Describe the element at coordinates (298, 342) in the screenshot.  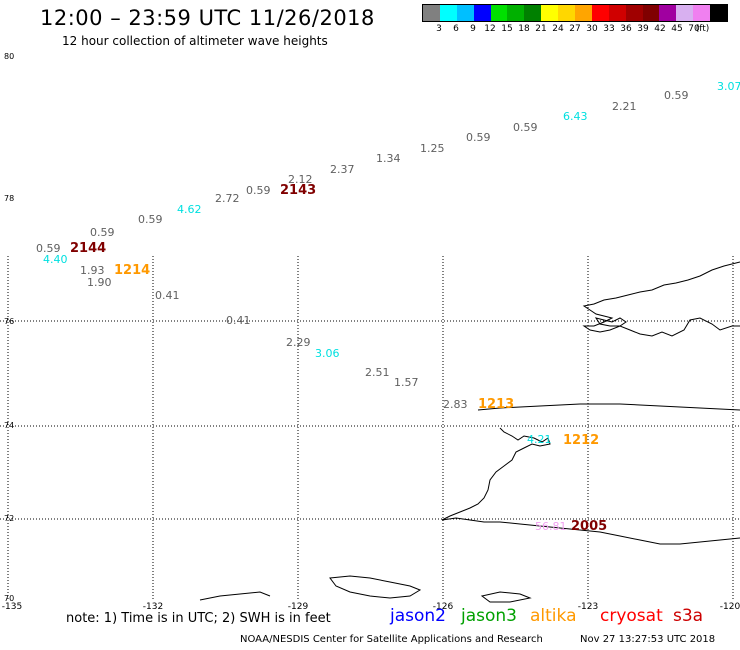
I see `swh-label: 2.29` at that location.